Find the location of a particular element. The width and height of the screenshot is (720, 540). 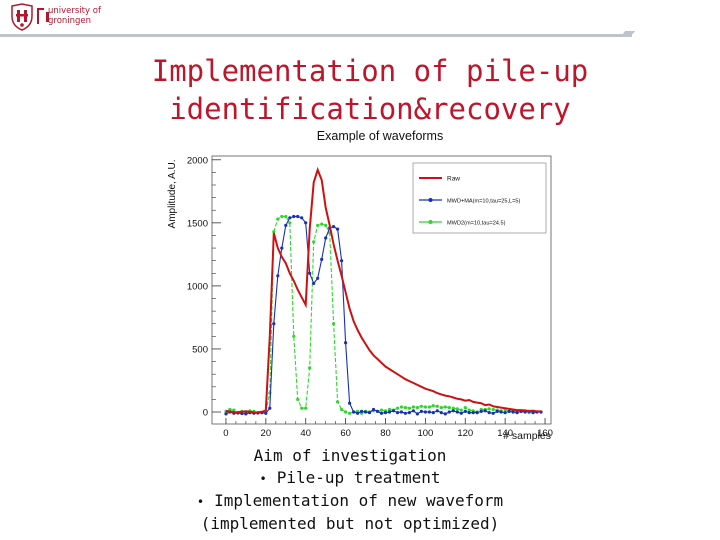

logo-wordmark: university of groningen is located at coordinates (74, 16).